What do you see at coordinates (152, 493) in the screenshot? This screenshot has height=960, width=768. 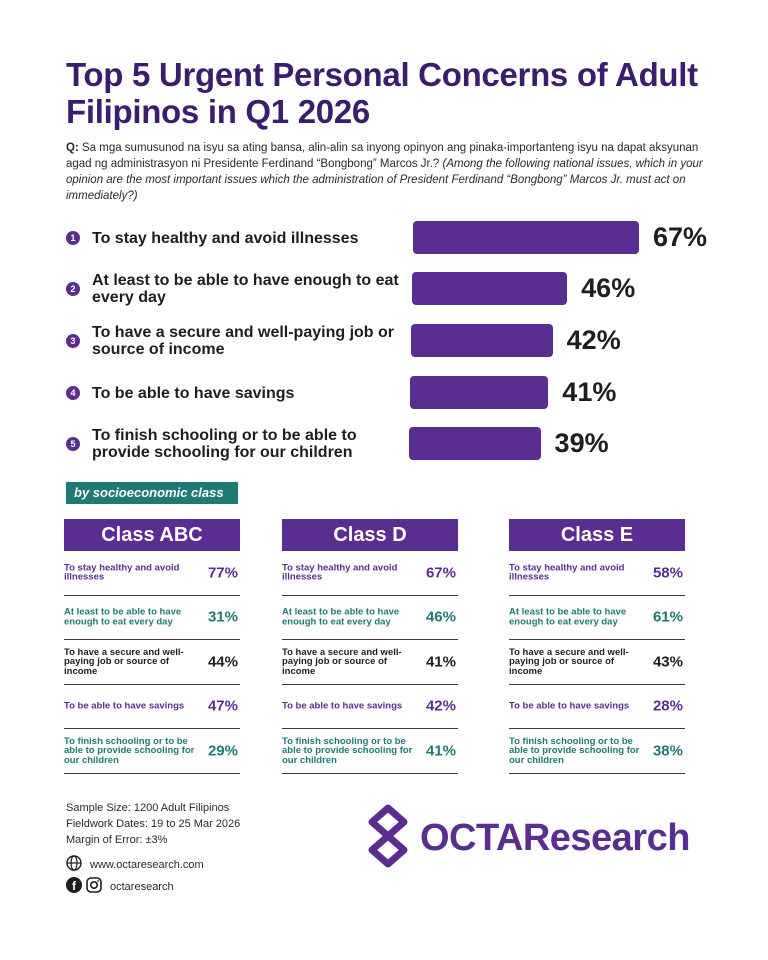 I see `segment-tag: by socioeconomic class` at bounding box center [152, 493].